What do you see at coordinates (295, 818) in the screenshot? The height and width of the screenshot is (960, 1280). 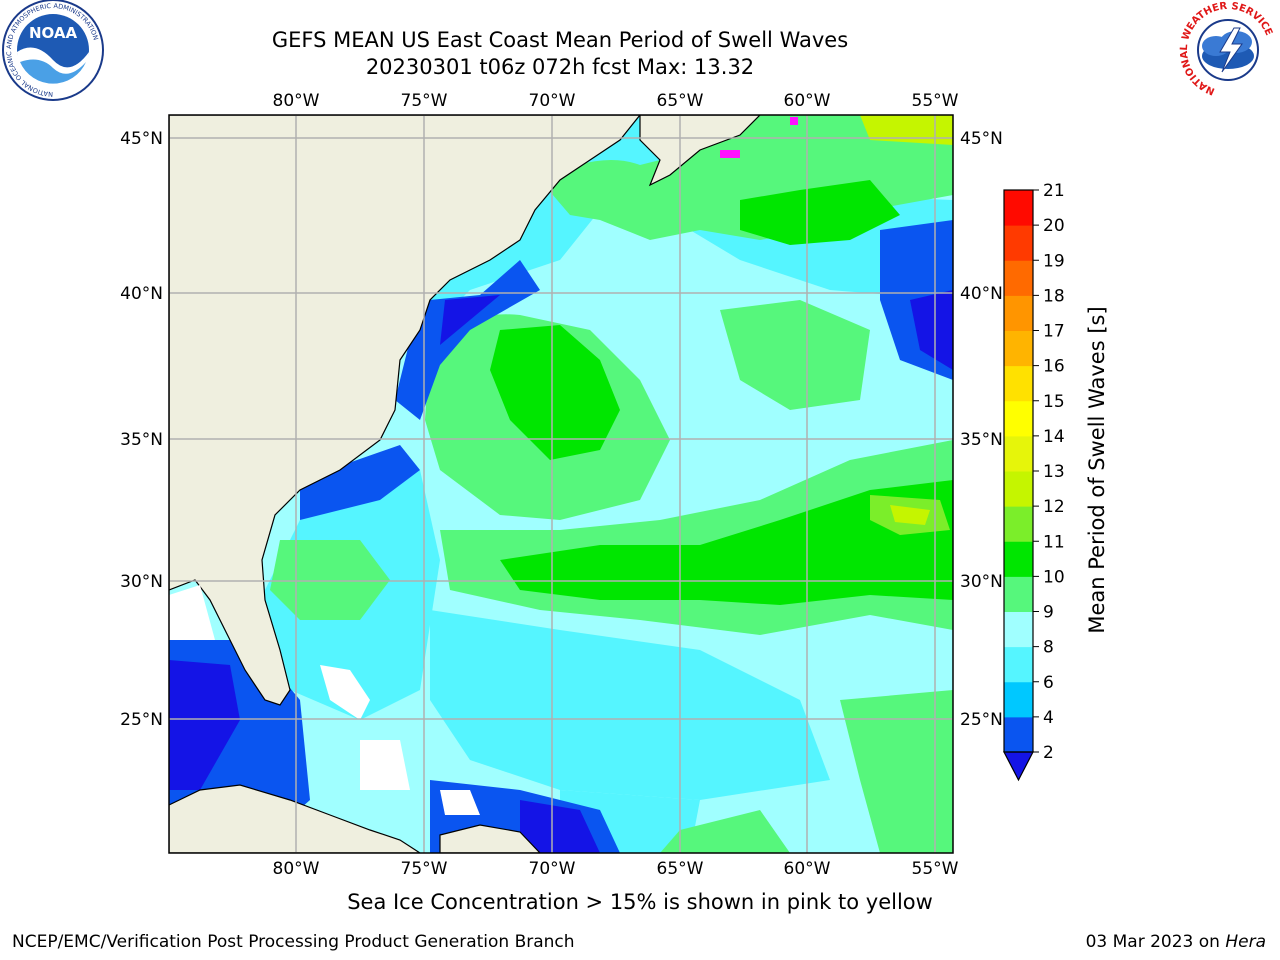 I see `land-cuba` at bounding box center [295, 818].